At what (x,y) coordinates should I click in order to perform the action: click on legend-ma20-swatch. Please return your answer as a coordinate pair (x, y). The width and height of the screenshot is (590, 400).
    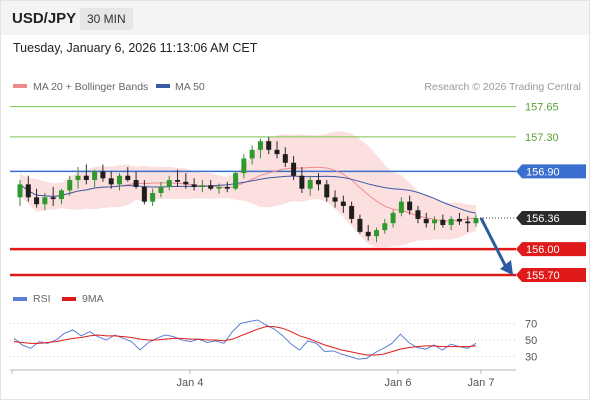
    Looking at the image, I should click on (20, 86).